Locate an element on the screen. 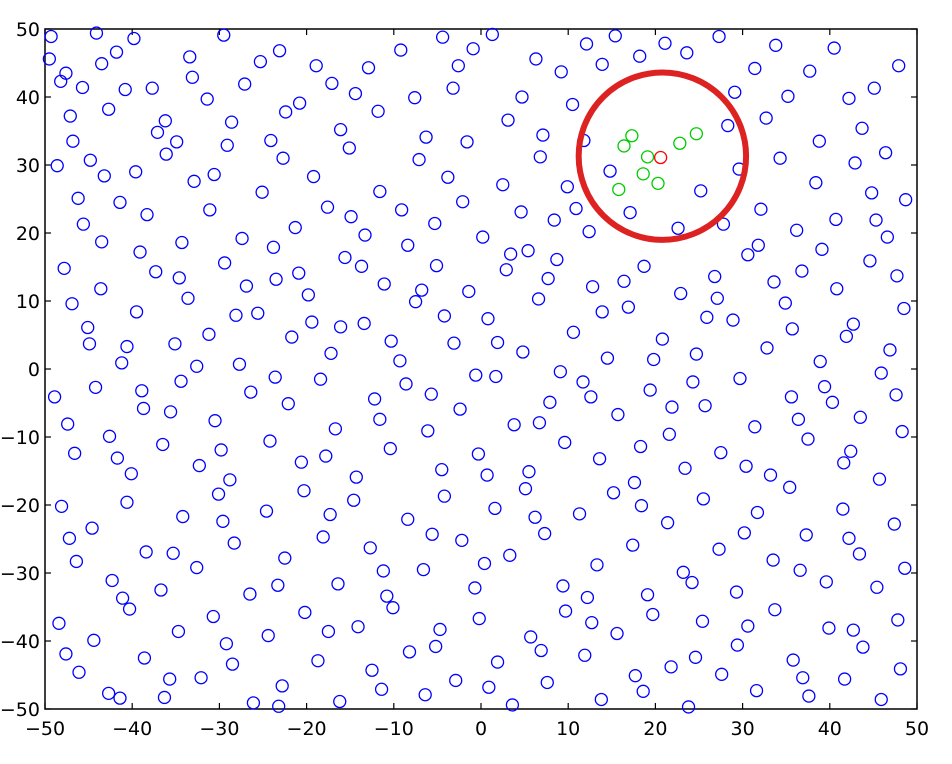 This screenshot has width=952, height=764. y-tick-label: −20 is located at coordinates (20, 506).